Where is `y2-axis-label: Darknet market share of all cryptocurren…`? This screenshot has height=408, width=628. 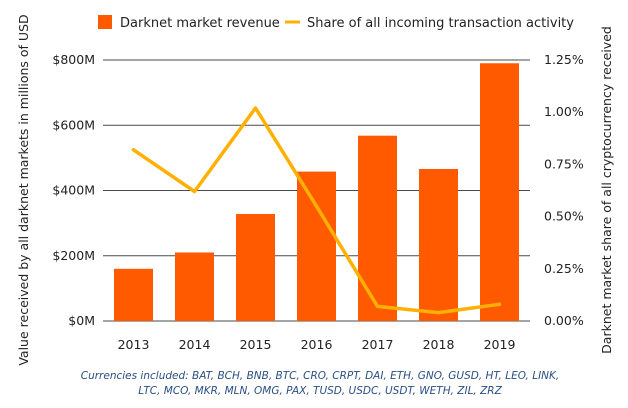
y2-axis-label: Darknet market share of all cryptocurren… is located at coordinates (606, 190).